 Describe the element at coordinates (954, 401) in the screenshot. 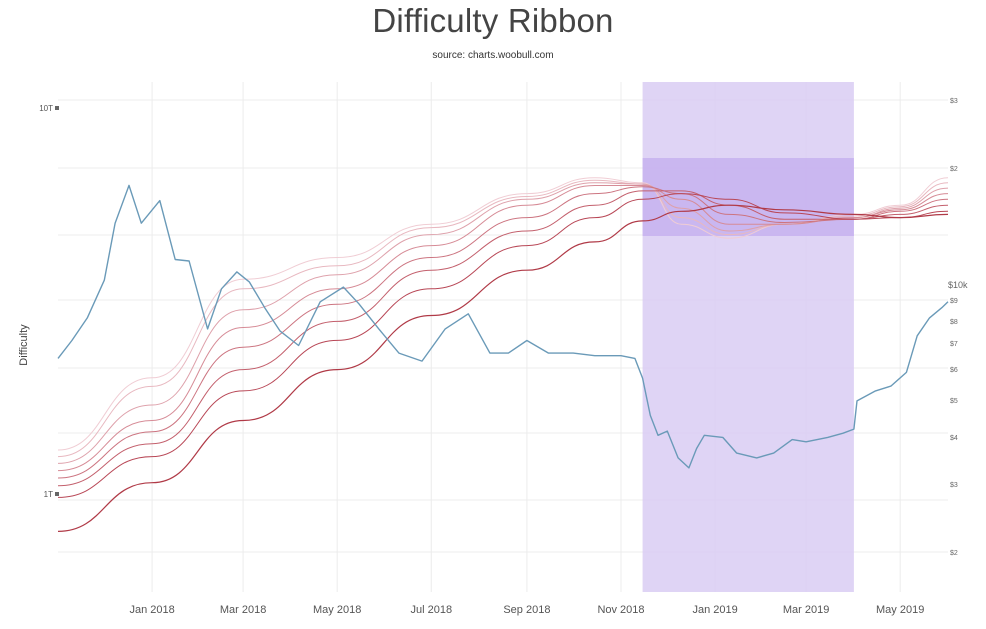

I see `y-right-tick-label: $5` at that location.